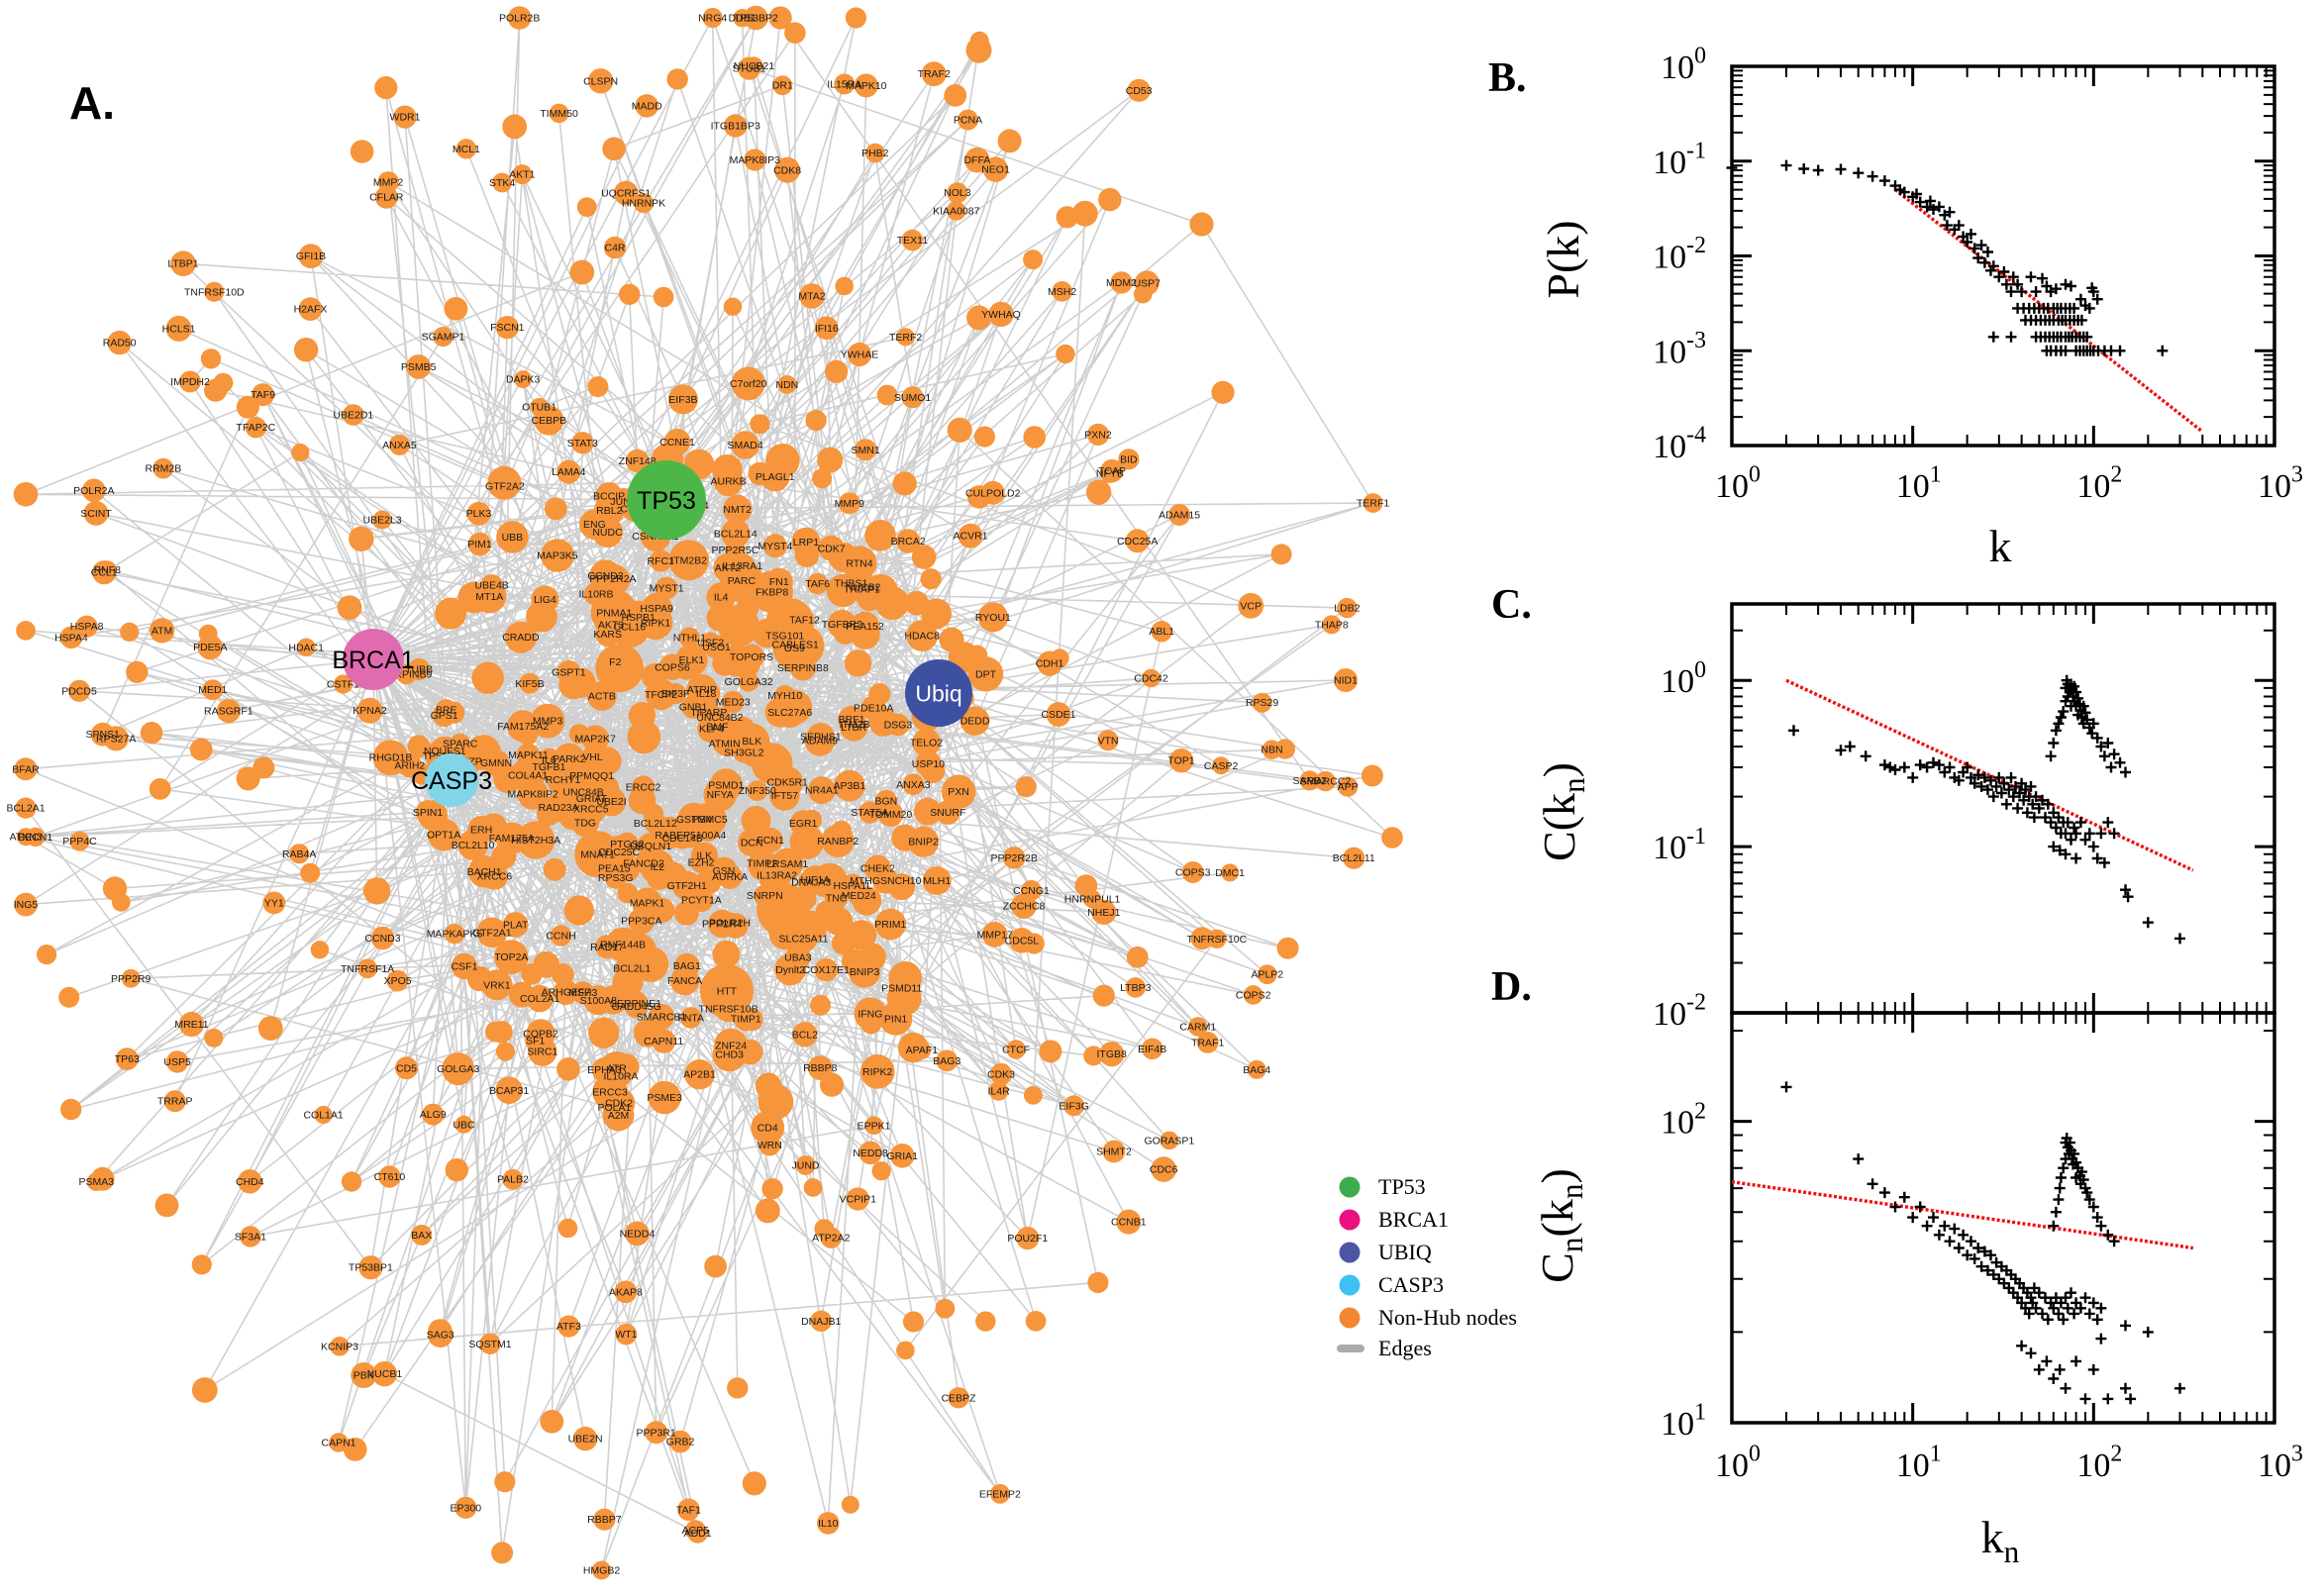 The height and width of the screenshot is (1596, 2323). Describe the element at coordinates (609, 496) in the screenshot. I see `network-node-label: BCCIP` at that location.